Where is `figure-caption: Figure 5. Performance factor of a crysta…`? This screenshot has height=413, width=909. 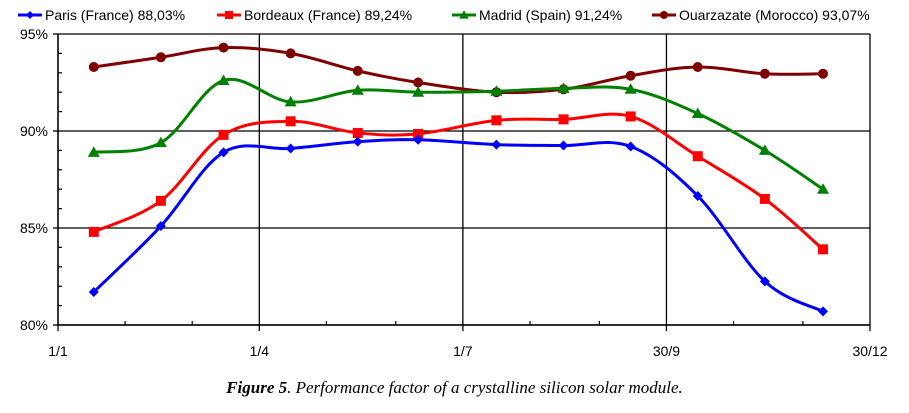 figure-caption: Figure 5. Performance factor of a crysta… is located at coordinates (454, 388).